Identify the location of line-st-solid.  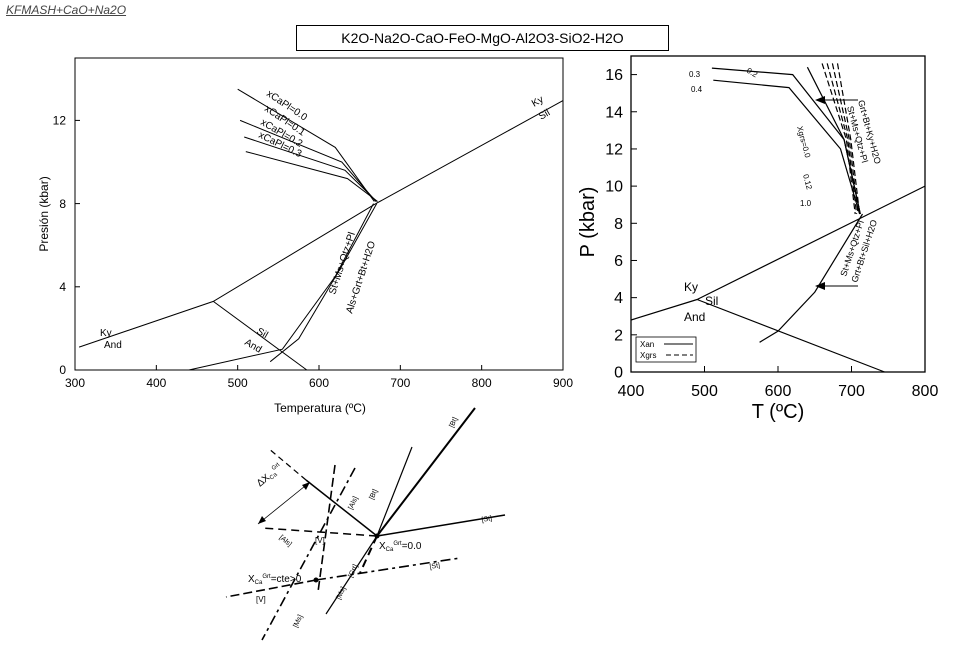
(441, 525).